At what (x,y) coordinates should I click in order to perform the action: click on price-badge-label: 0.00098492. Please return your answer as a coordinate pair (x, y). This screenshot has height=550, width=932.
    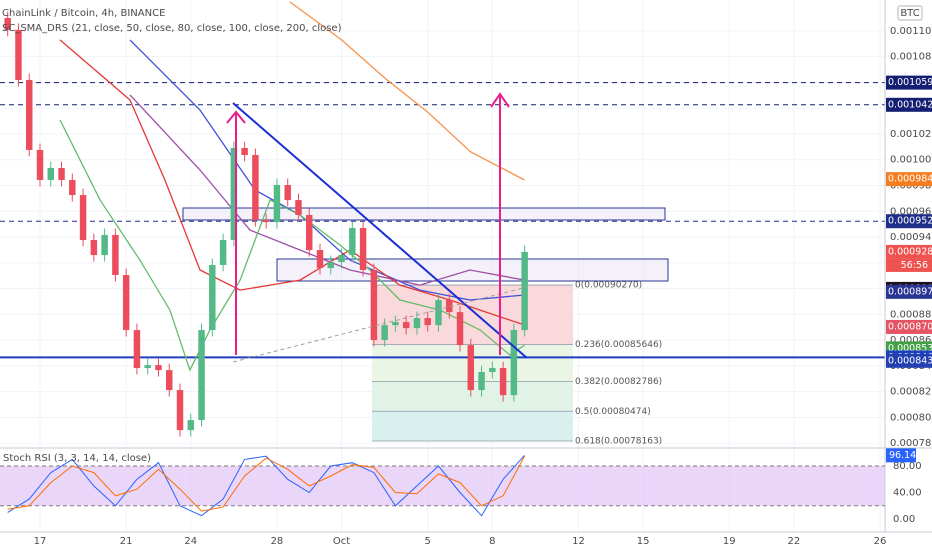
    Looking at the image, I should click on (910, 179).